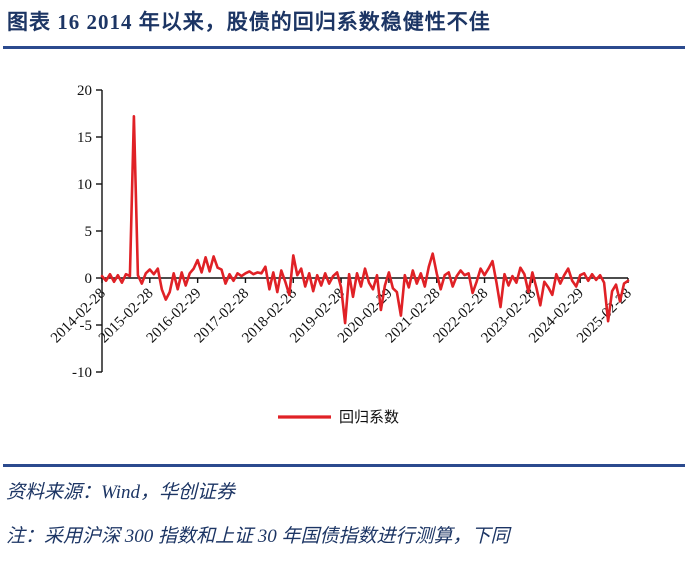 The image size is (688, 563). What do you see at coordinates (89, 232) in the screenshot?
I see `y-tick-label: 5` at bounding box center [89, 232].